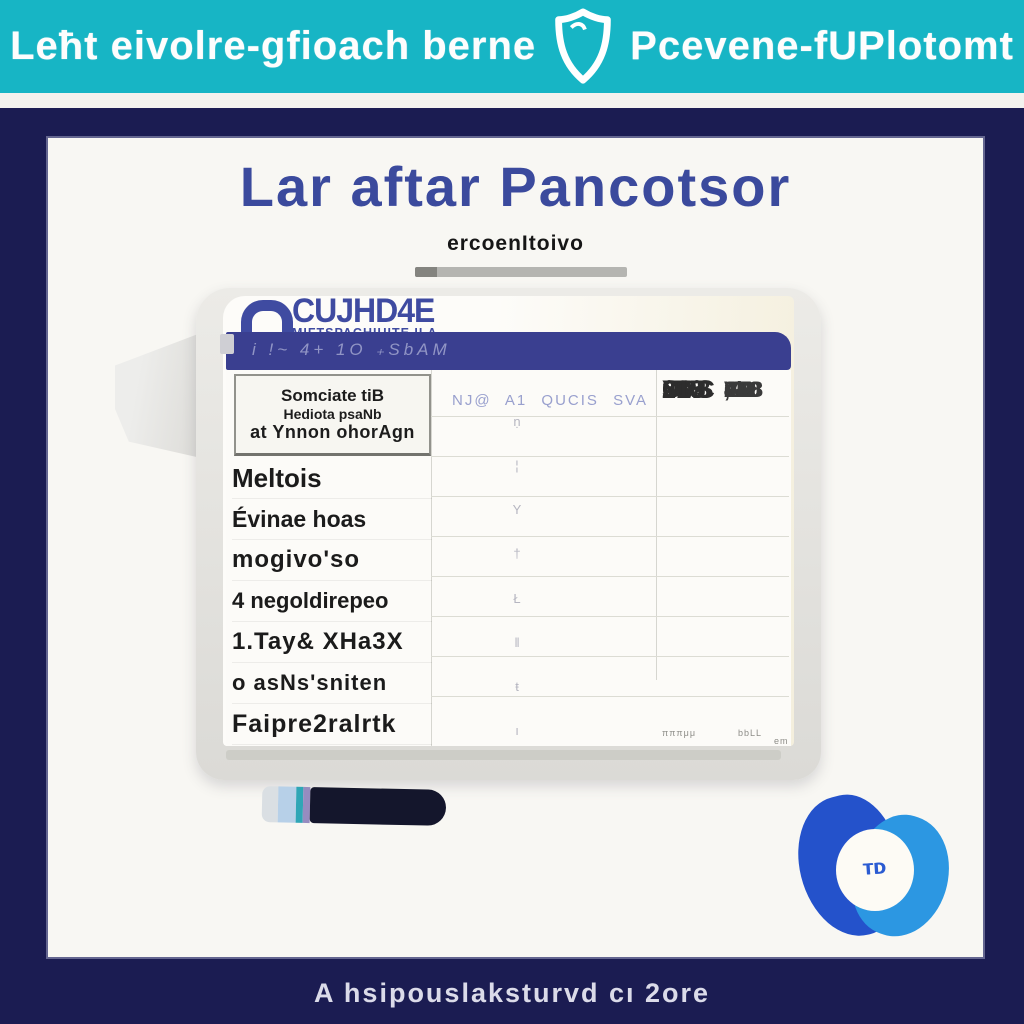  Describe the element at coordinates (781, 741) in the screenshot. I see `tiny-footnote: em` at that location.